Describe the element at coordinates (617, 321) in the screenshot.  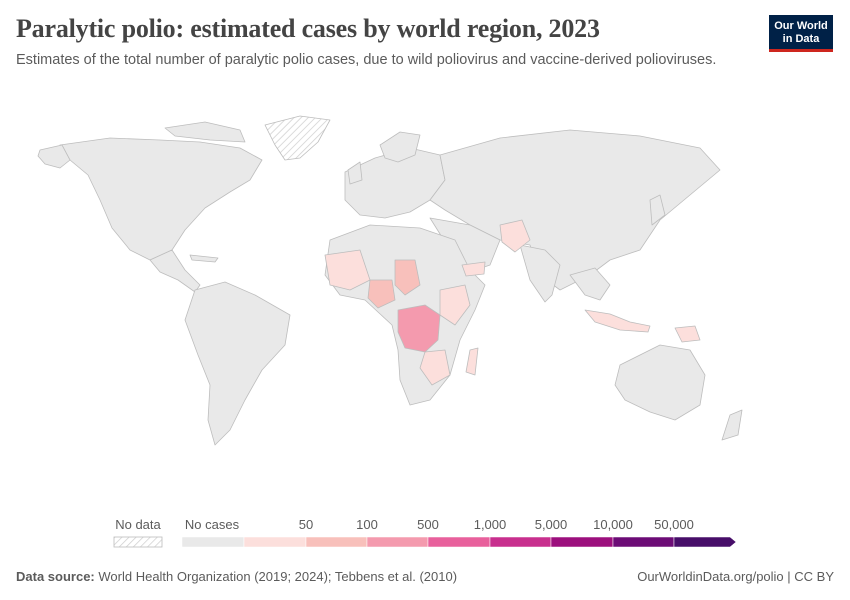
I see `region-indonesia` at that location.